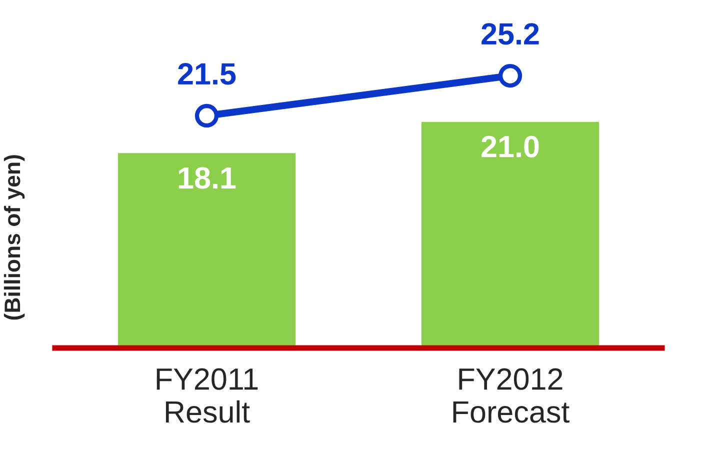 Image resolution: width=703 pixels, height=453 pixels. What do you see at coordinates (207, 395) in the screenshot?
I see `x-tick-label: FY2011 Result` at bounding box center [207, 395].